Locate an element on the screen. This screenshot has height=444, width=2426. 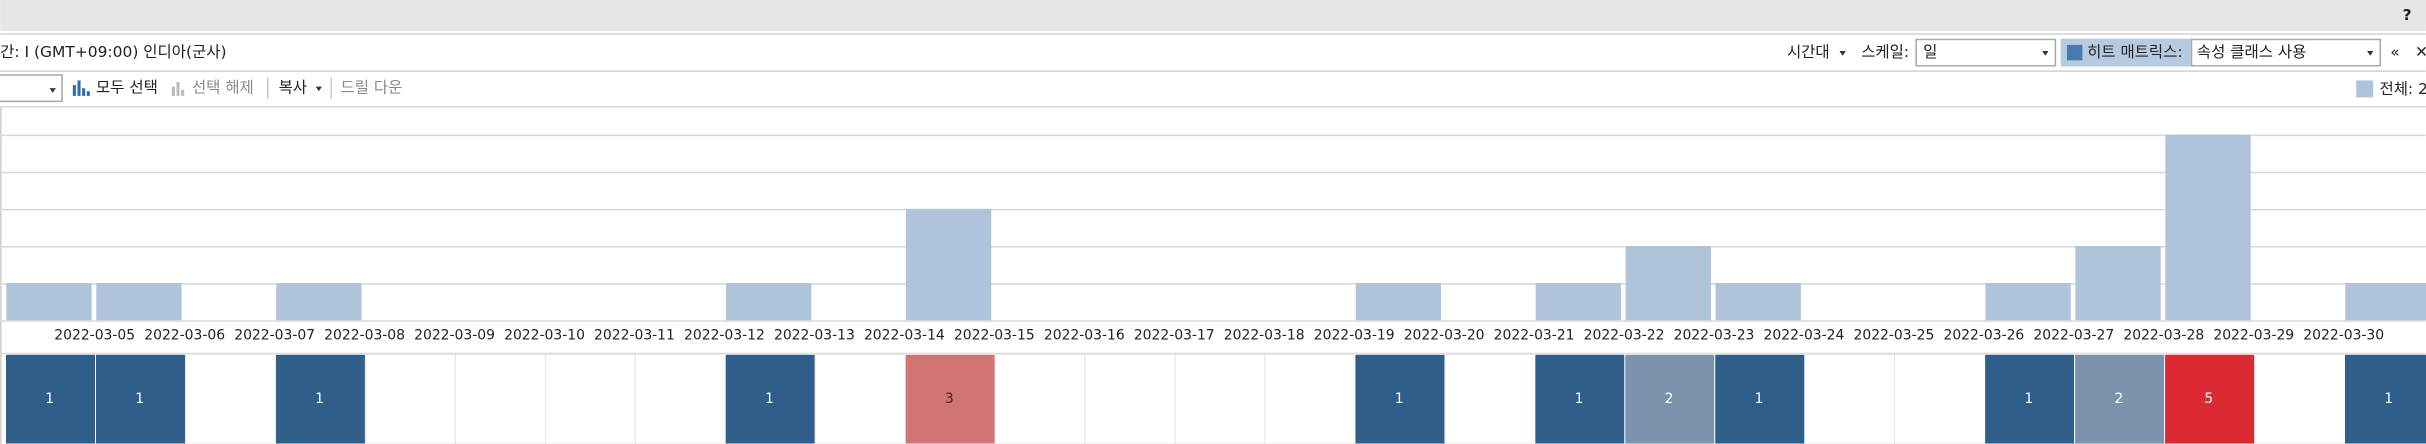
x-tick-label: 2022-03-11 is located at coordinates (634, 336).